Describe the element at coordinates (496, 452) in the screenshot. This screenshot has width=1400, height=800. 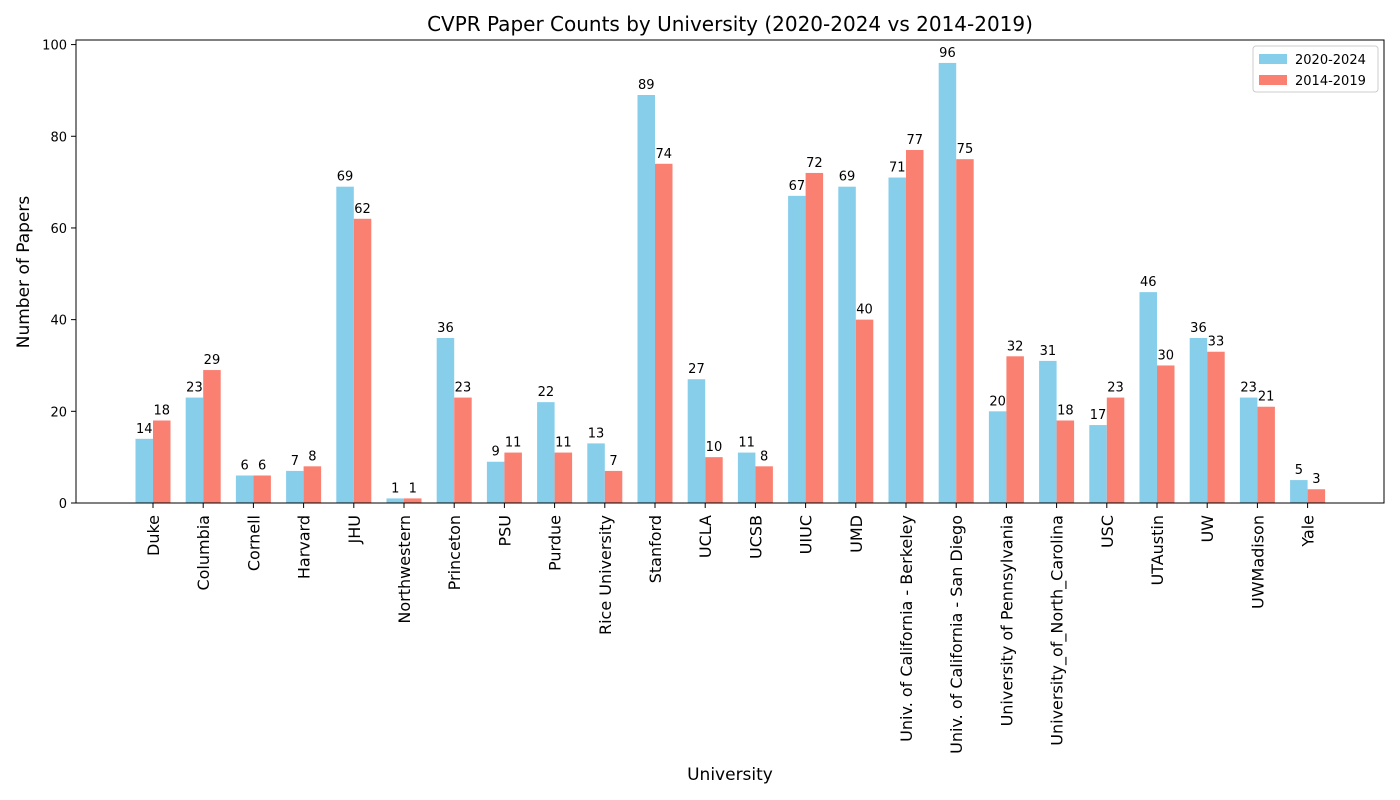
I see `data-label: 9` at that location.